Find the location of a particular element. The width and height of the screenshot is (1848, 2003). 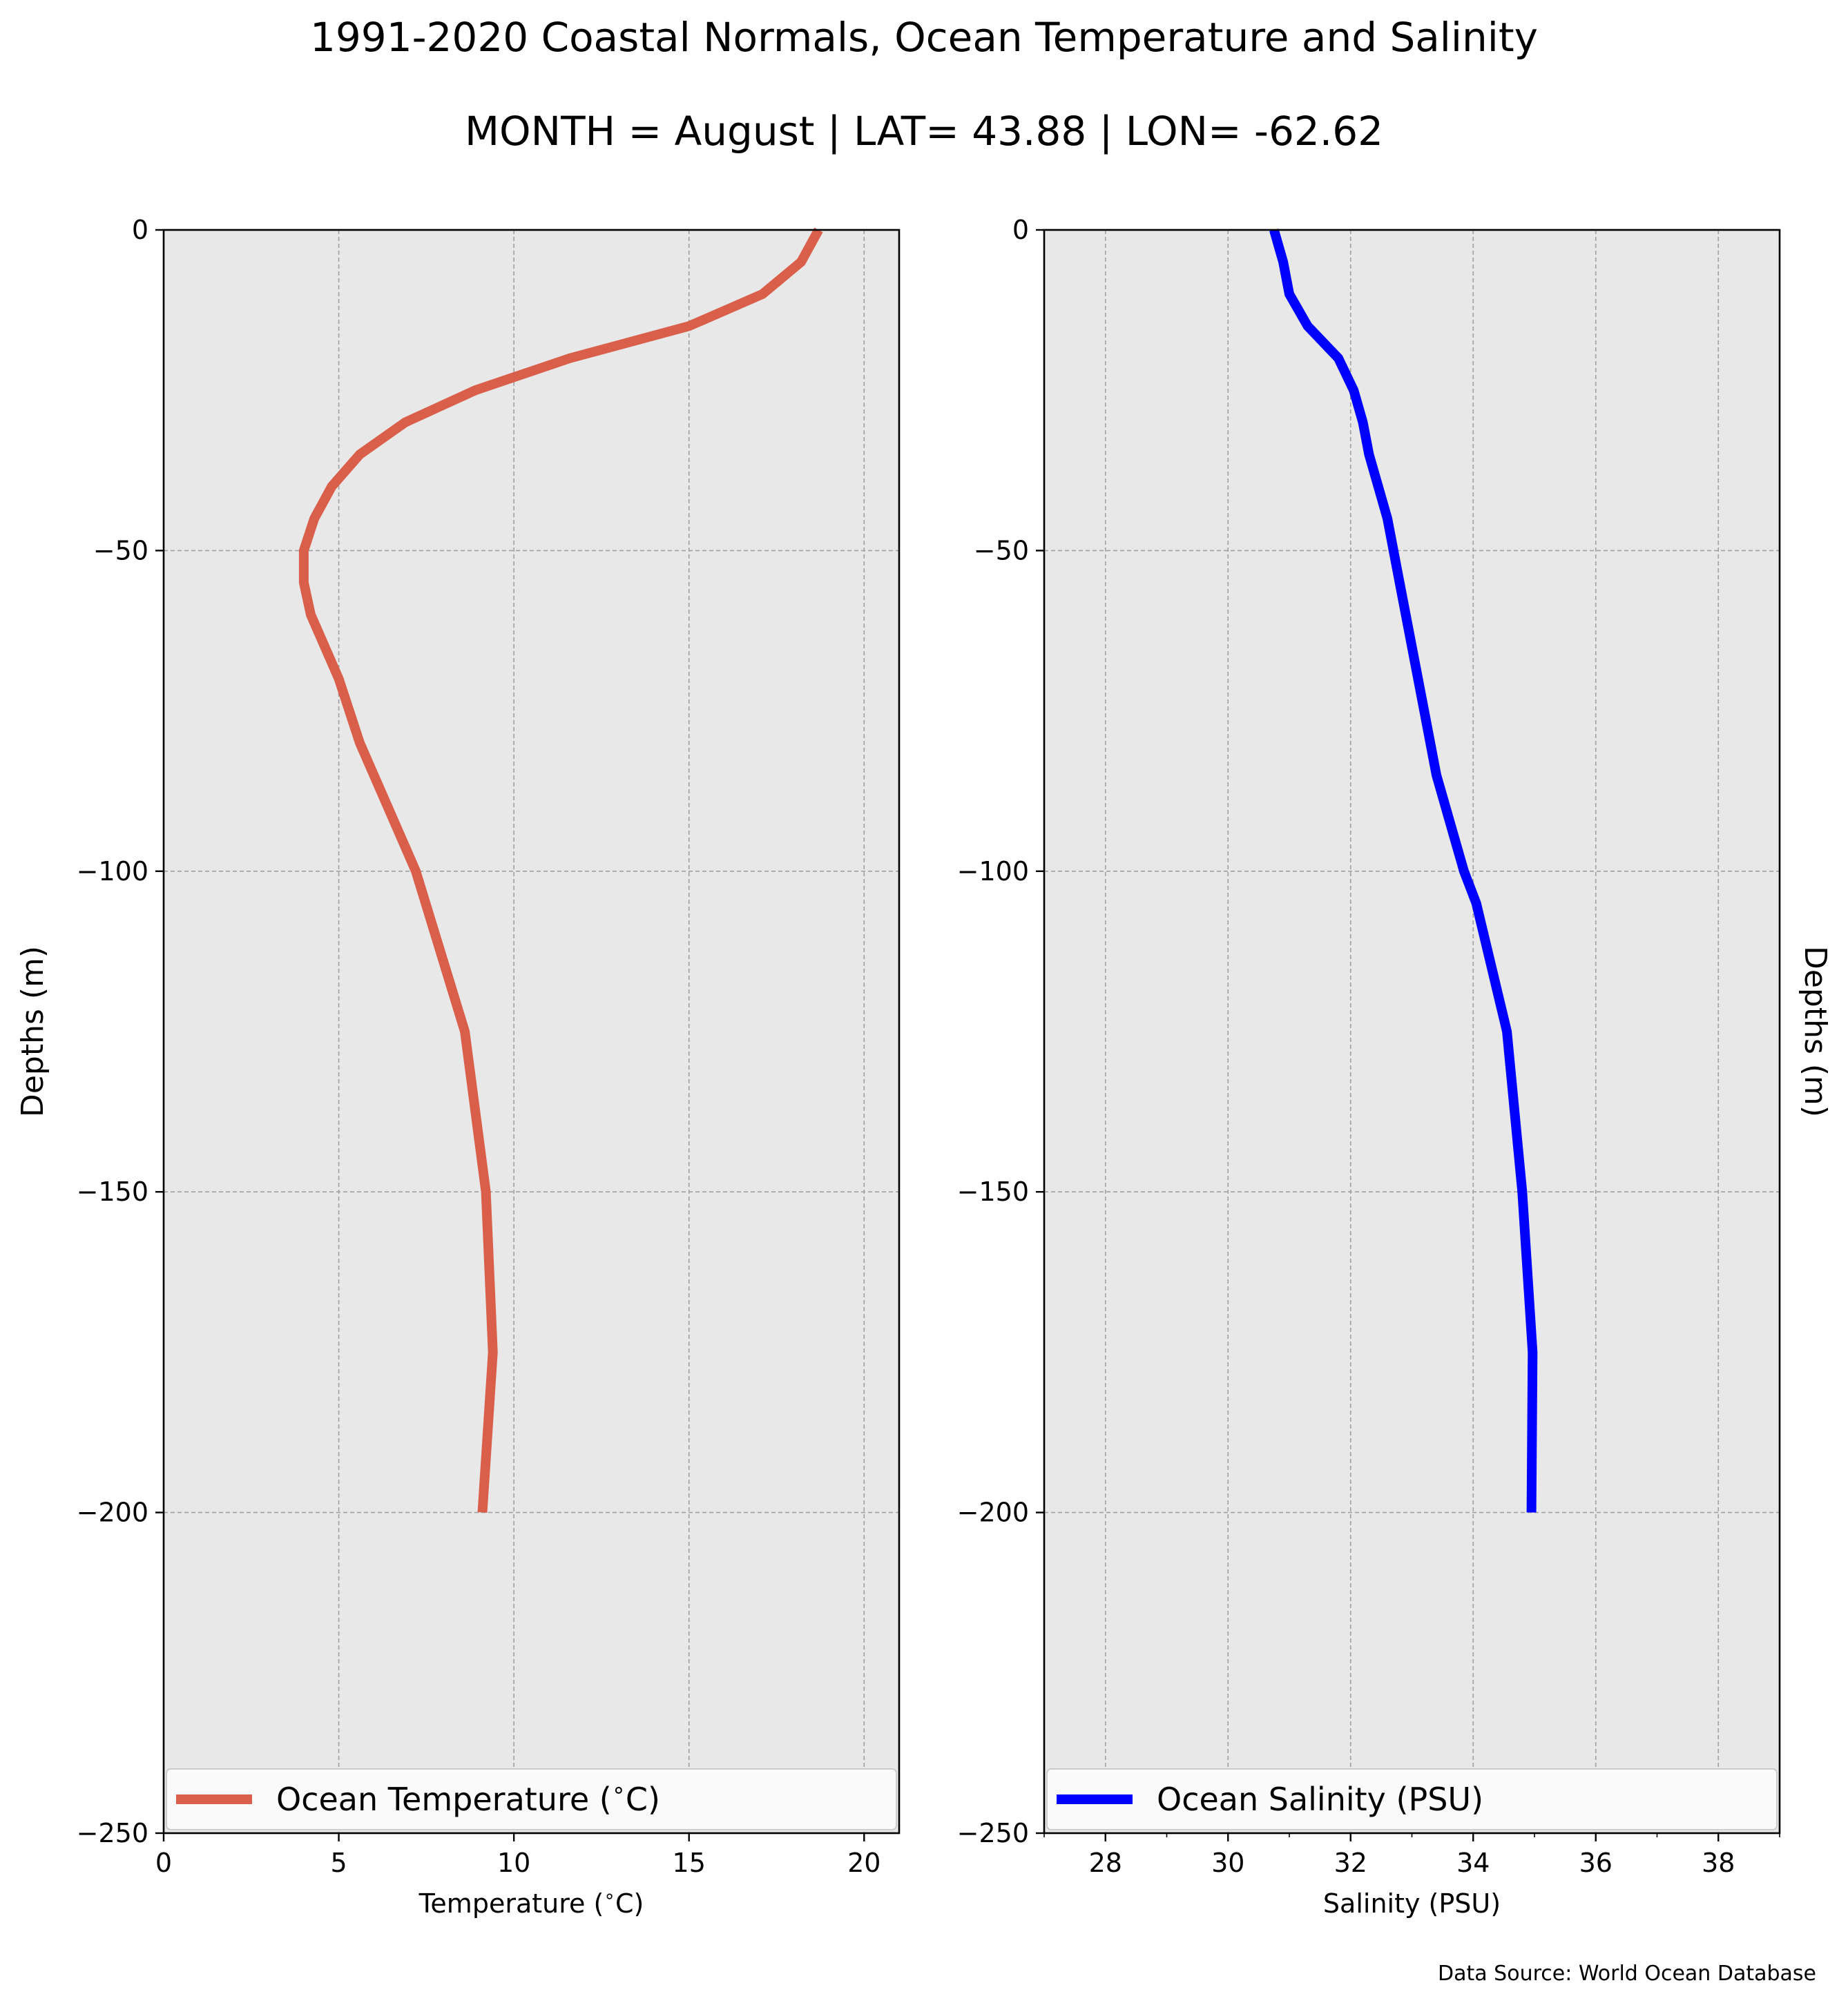

legend: Ocean Salinity (PSU) is located at coordinates (1412, 1799).